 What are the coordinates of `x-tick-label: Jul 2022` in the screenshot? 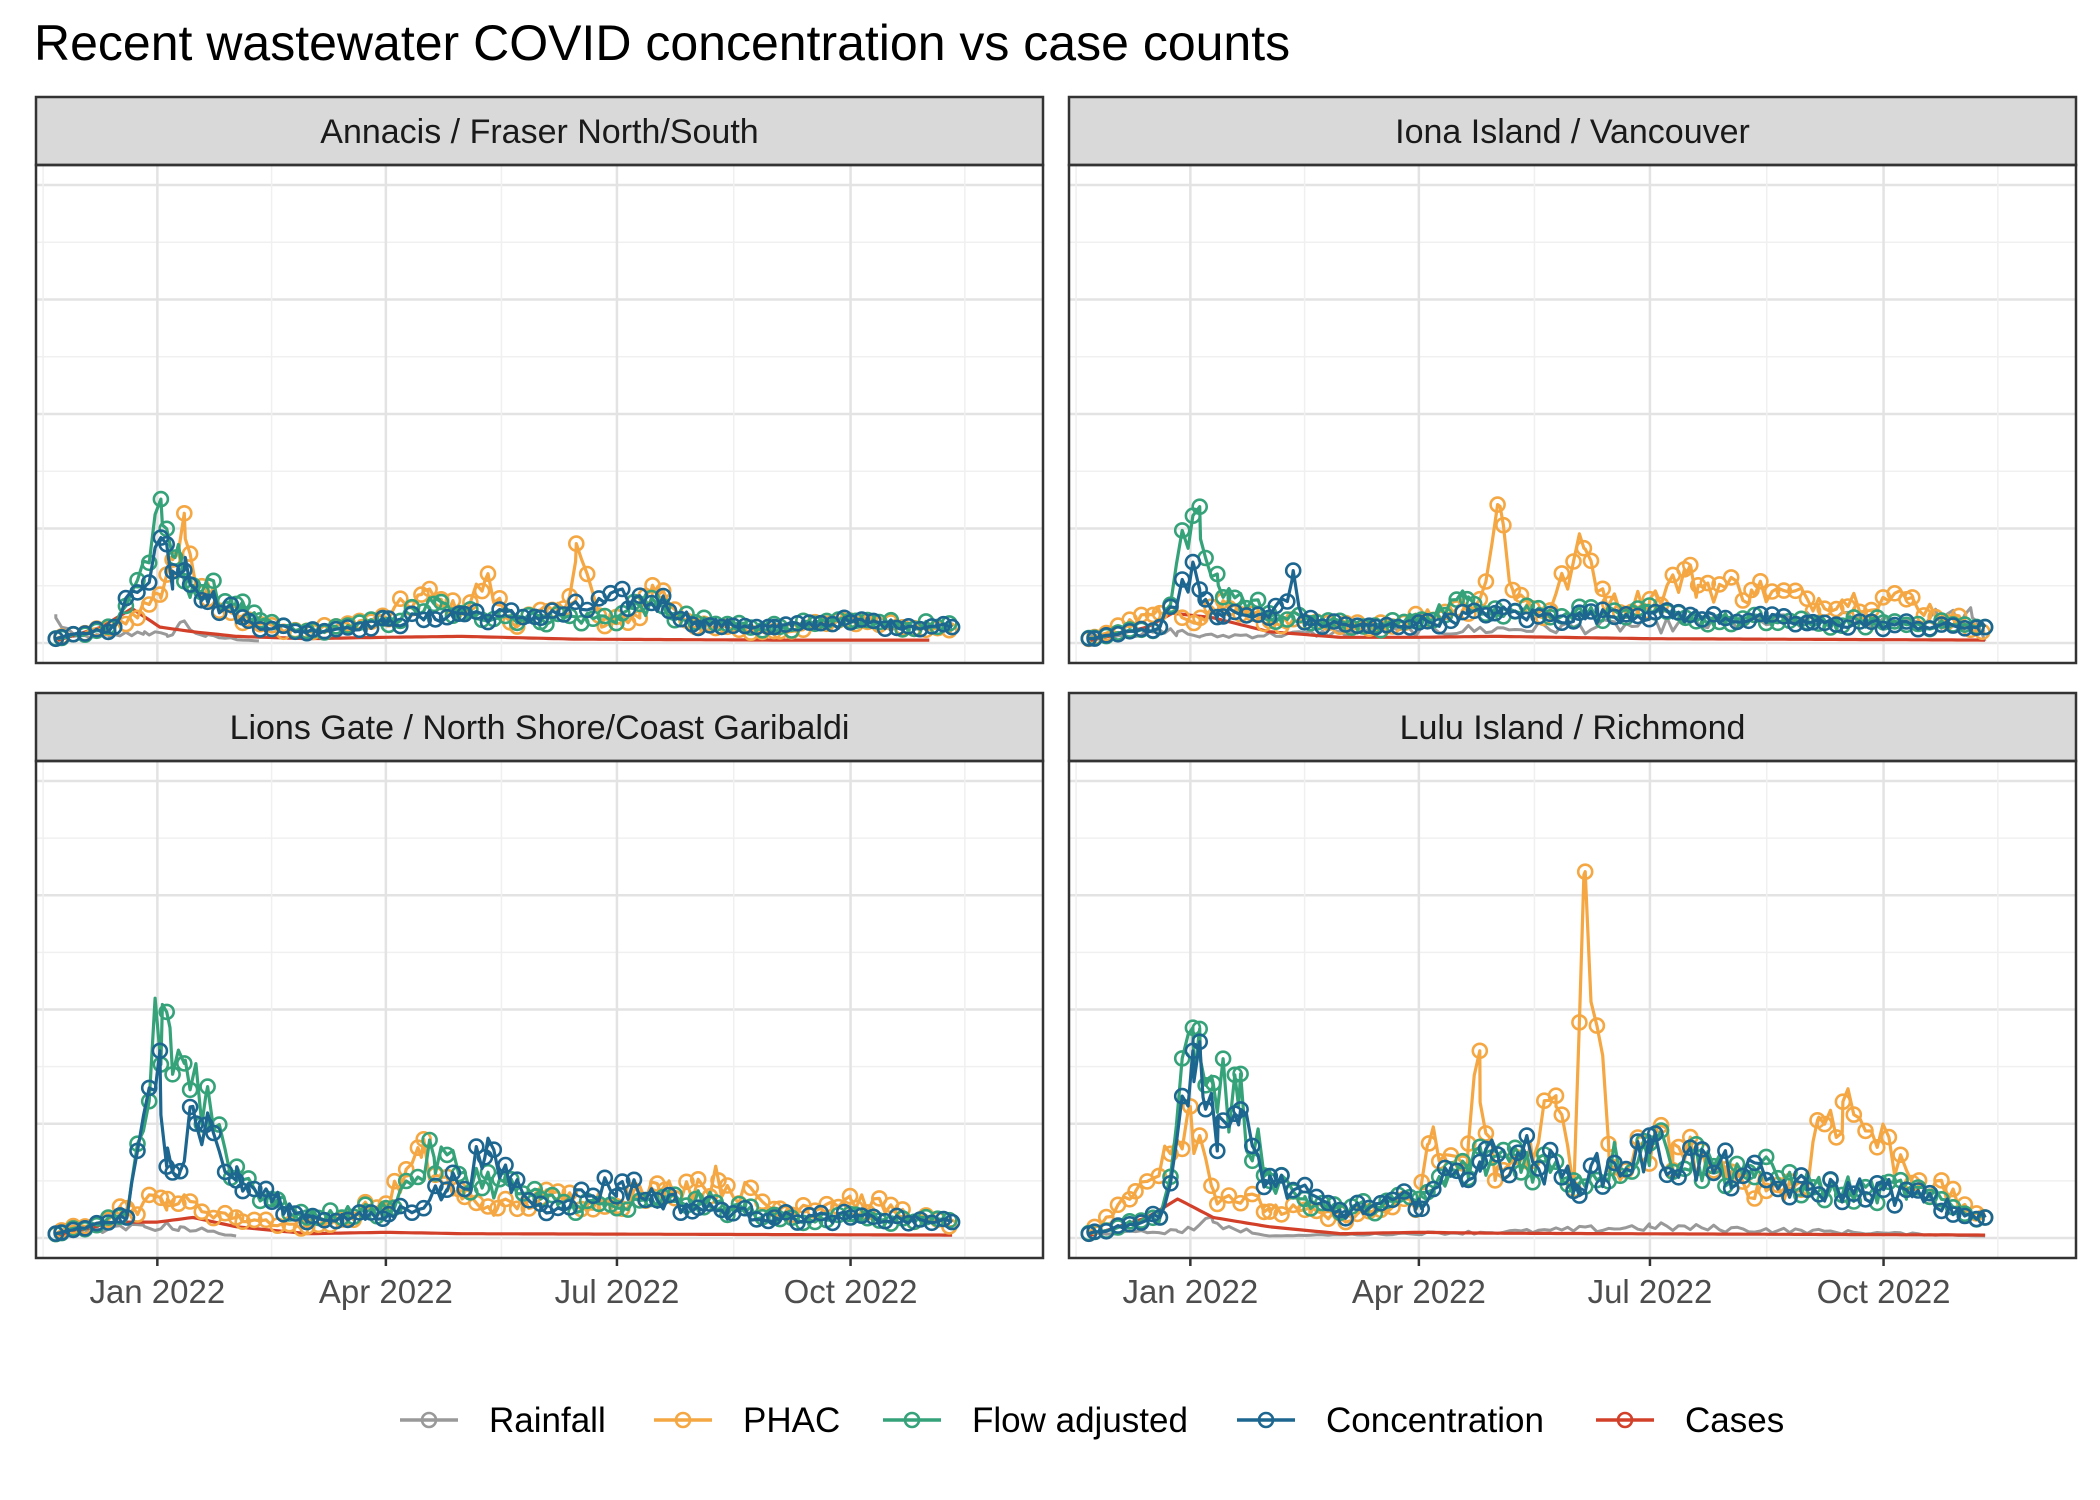 It's located at (617, 1291).